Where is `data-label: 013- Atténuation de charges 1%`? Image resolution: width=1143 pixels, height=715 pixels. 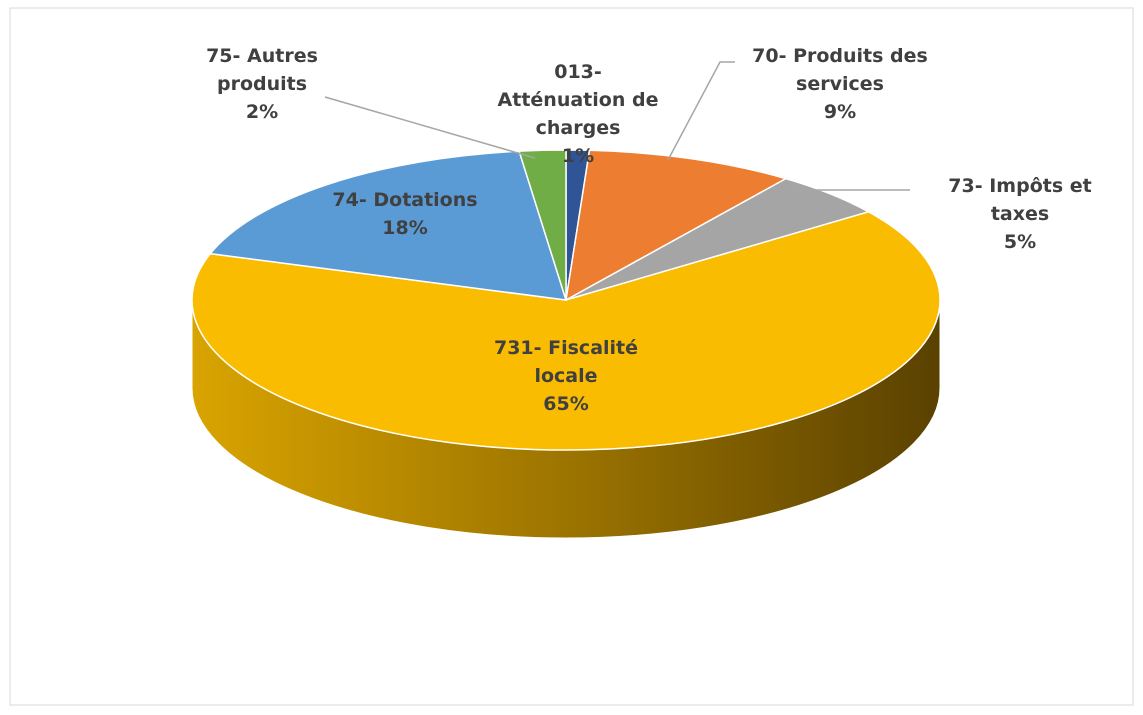
data-label: 013- Atténuation de charges 1% is located at coordinates (578, 114).